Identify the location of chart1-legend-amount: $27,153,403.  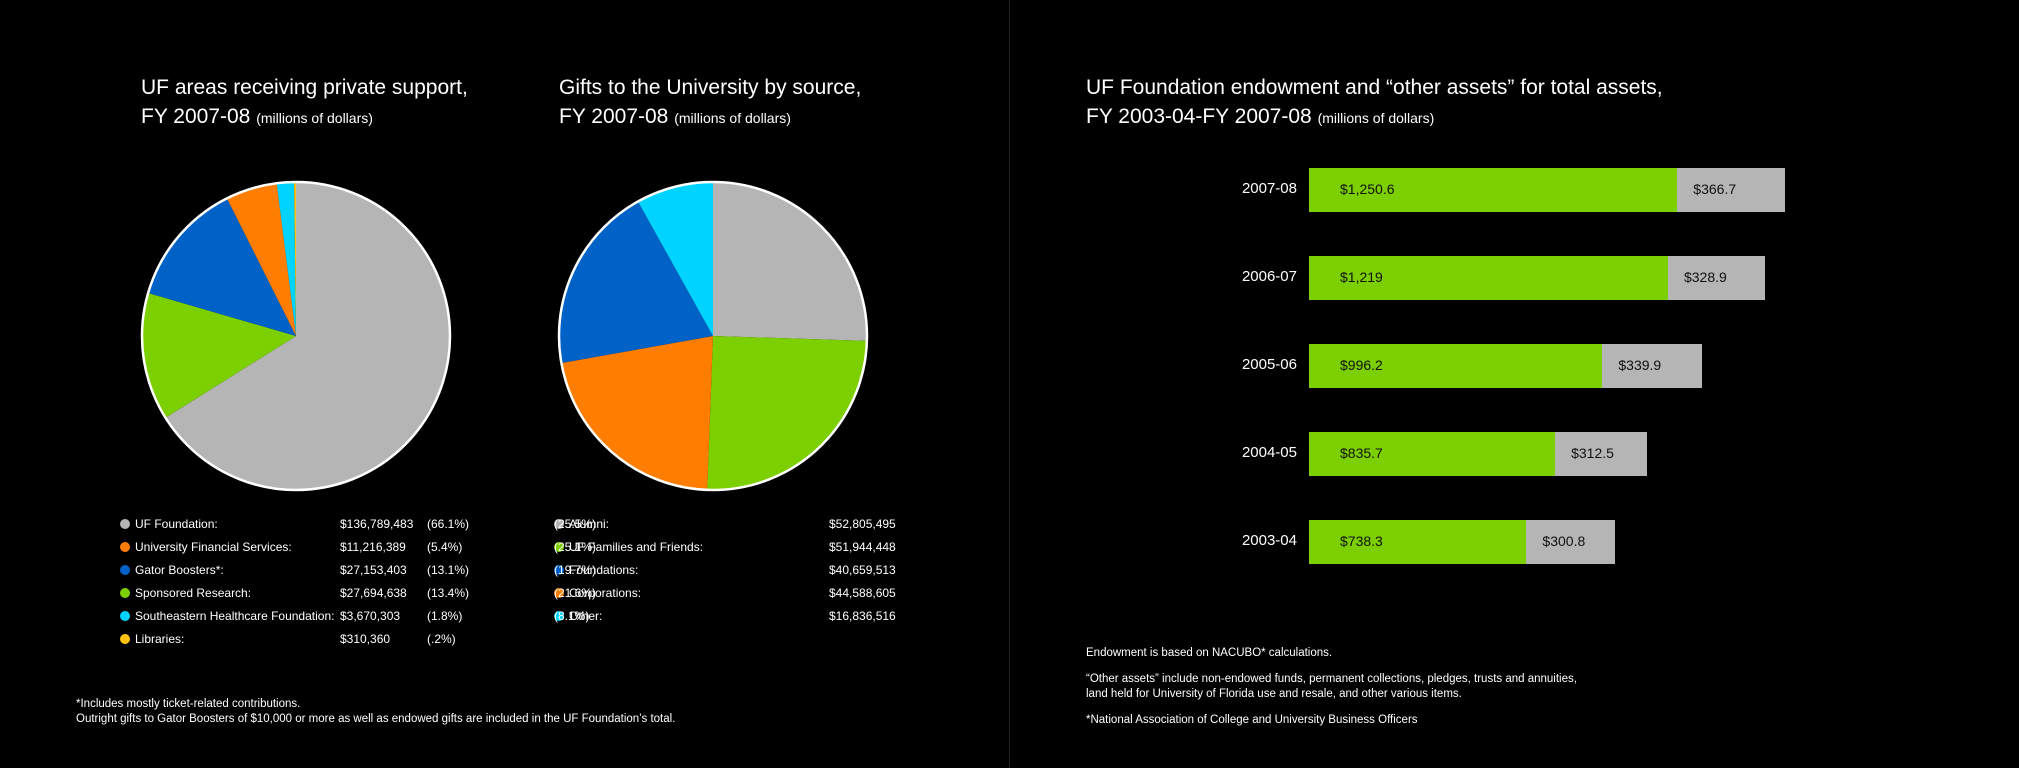
(373, 570).